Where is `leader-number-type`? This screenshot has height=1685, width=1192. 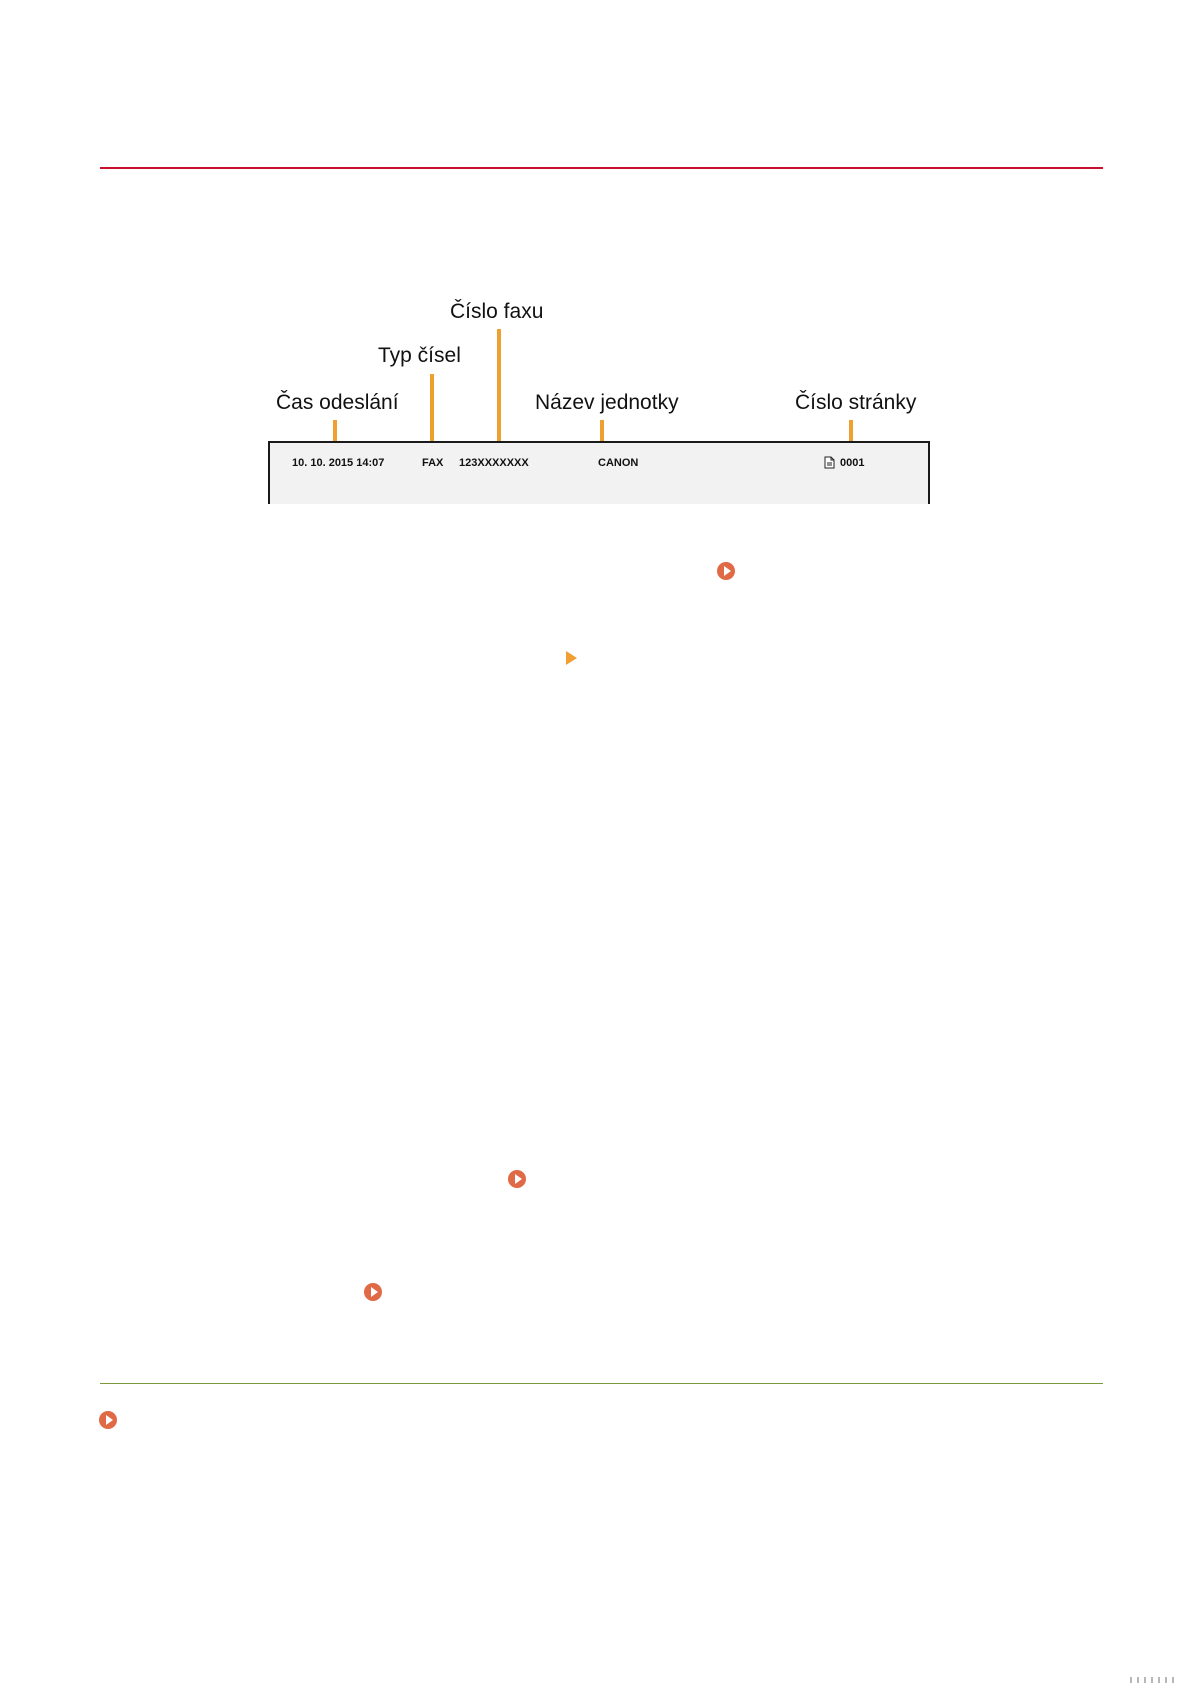
leader-number-type is located at coordinates (432, 410).